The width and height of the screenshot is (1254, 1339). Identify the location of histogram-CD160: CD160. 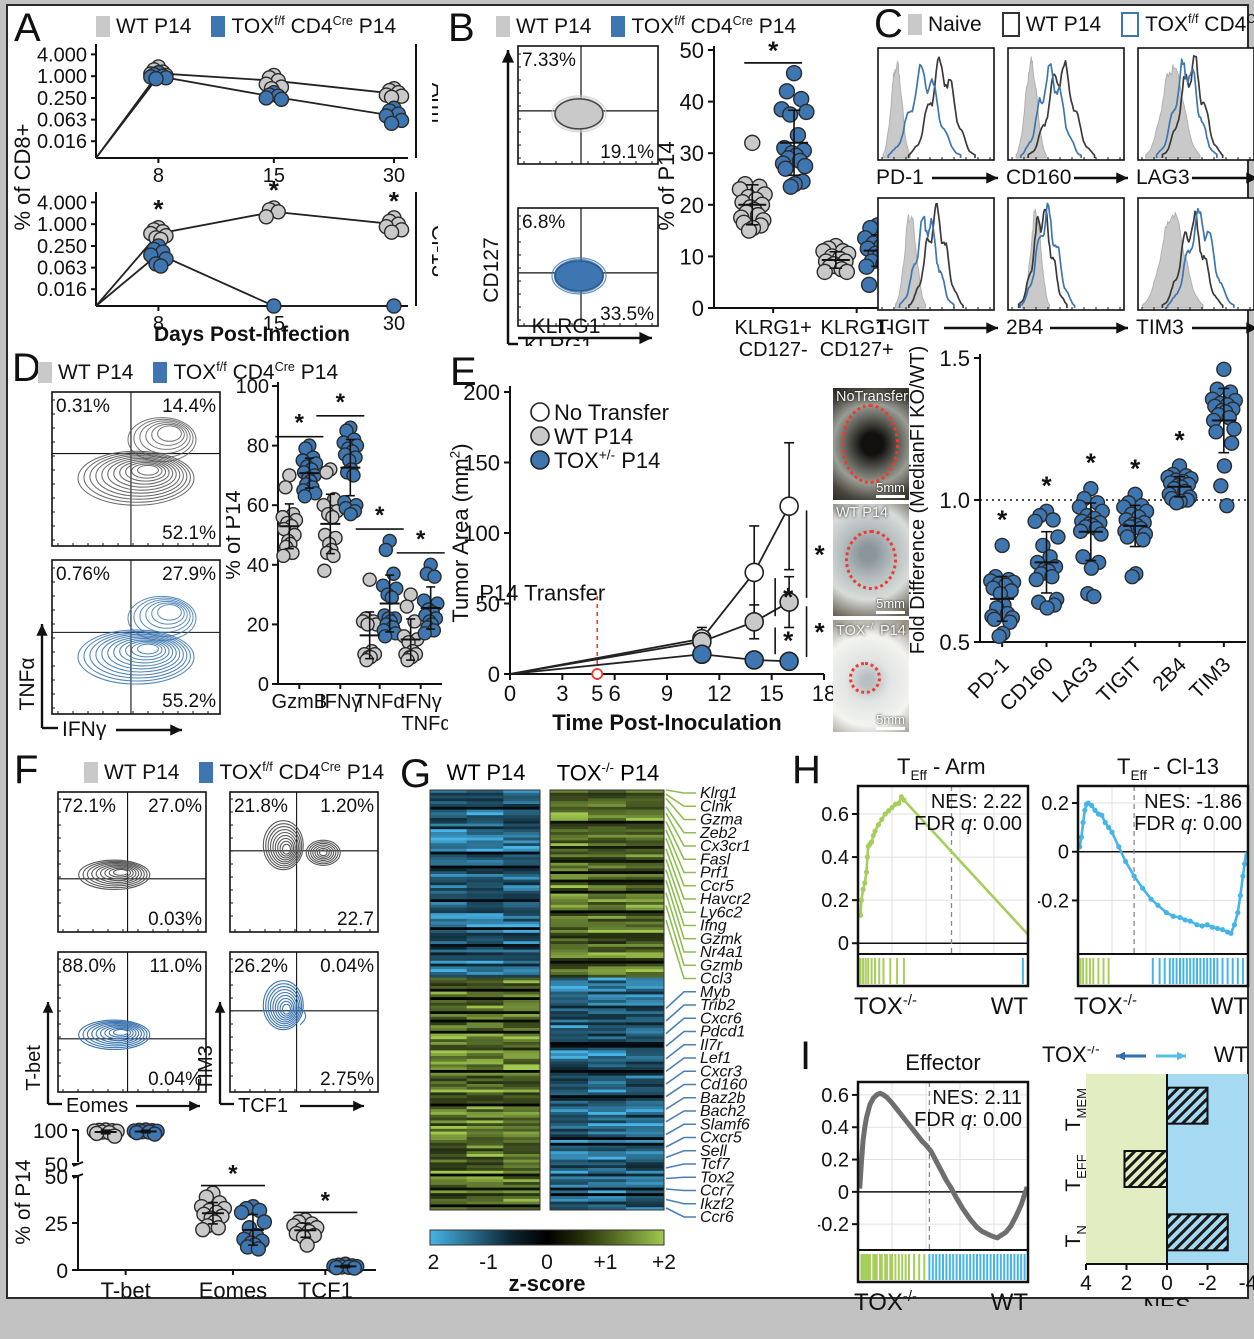
(1067, 118).